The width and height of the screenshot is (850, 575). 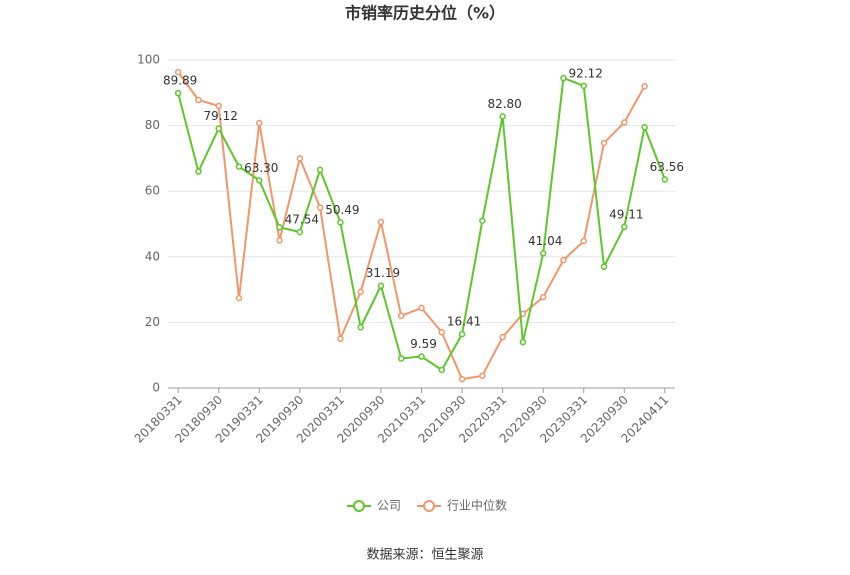 What do you see at coordinates (152, 191) in the screenshot?
I see `y-tick-label: 60` at bounding box center [152, 191].